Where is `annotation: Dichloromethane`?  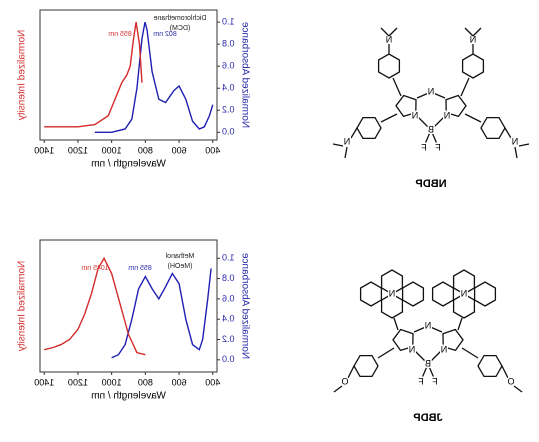
annotation: Dichloromethane is located at coordinates (179, 18).